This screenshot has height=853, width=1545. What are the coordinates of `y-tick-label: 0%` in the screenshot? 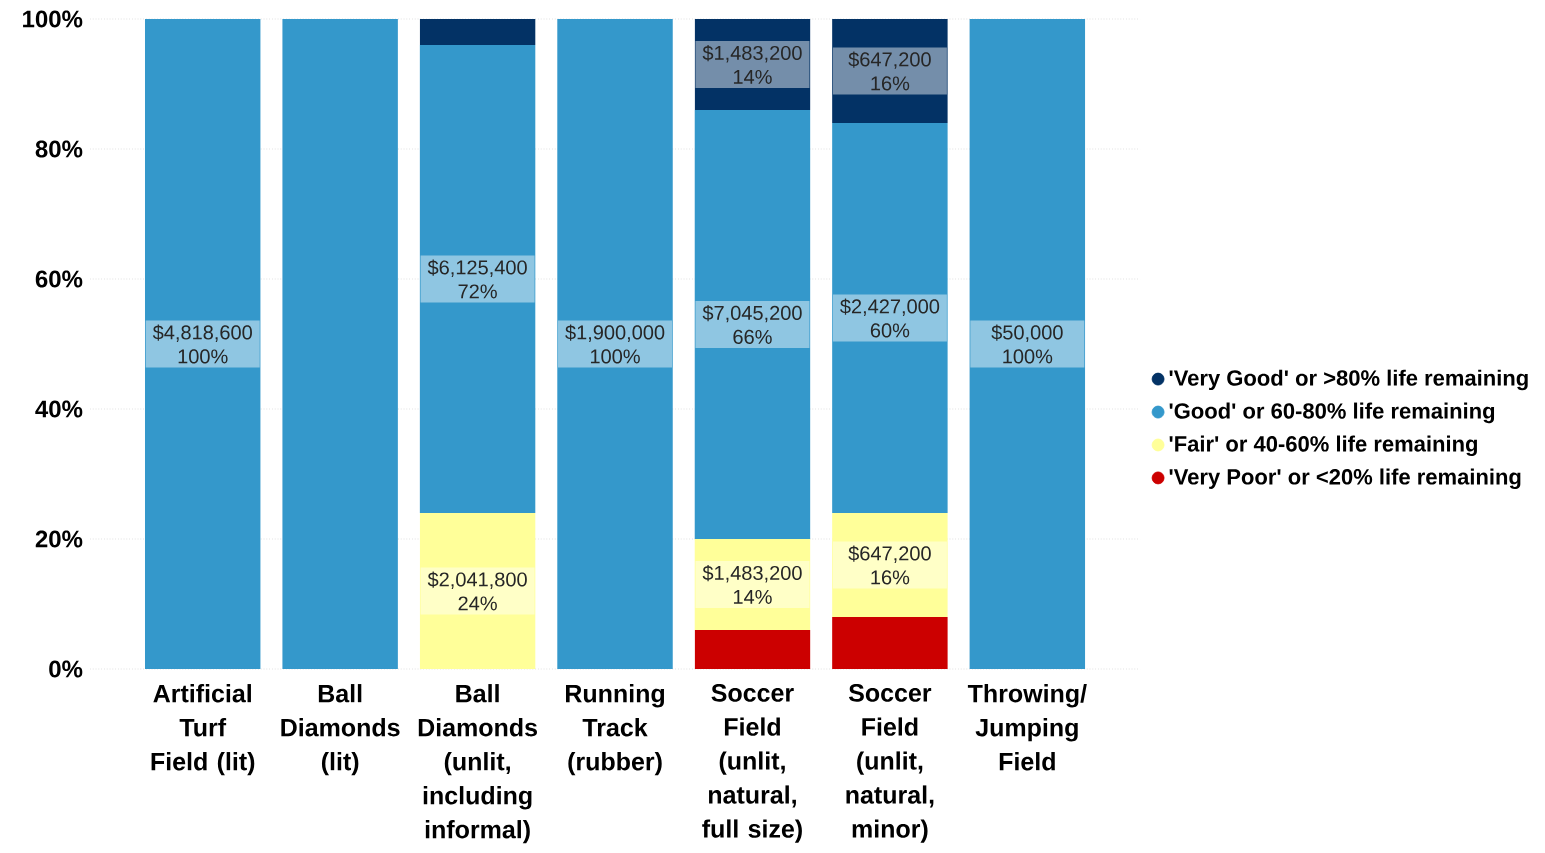 It's located at (66, 669).